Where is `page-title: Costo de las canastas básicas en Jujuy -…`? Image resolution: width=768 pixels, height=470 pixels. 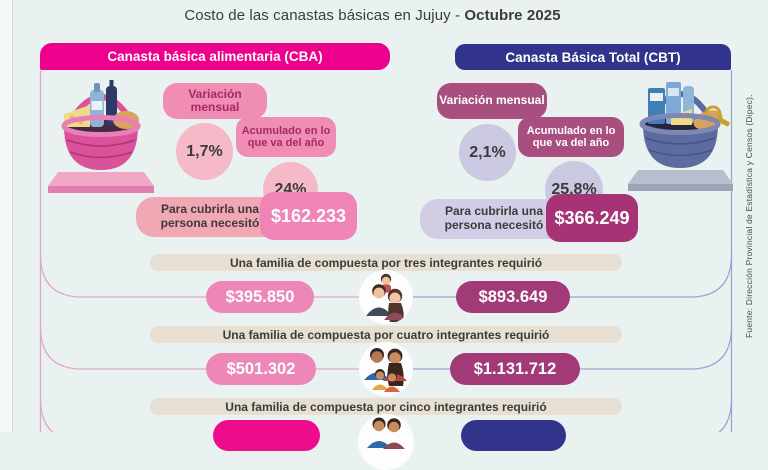 page-title: Costo de las canastas básicas en Jujuy -… is located at coordinates (372, 15).